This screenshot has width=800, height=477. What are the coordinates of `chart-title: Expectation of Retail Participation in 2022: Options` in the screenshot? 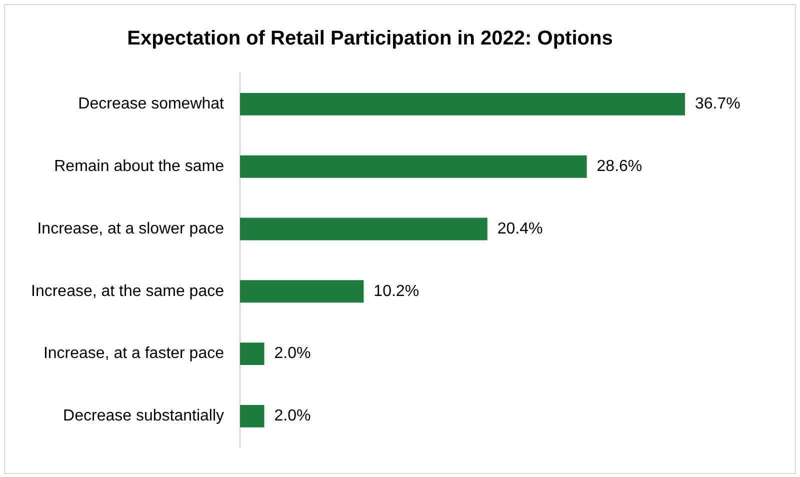 It's located at (370, 39).